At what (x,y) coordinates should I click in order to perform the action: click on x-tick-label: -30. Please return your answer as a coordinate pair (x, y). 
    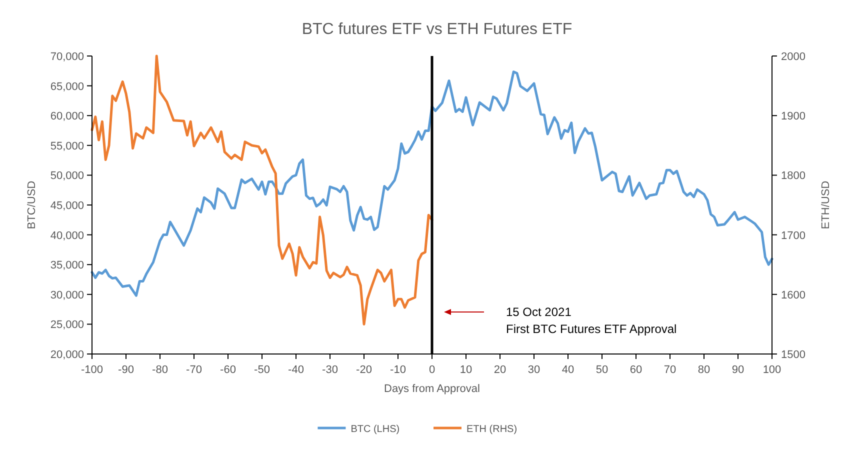
    Looking at the image, I should click on (330, 370).